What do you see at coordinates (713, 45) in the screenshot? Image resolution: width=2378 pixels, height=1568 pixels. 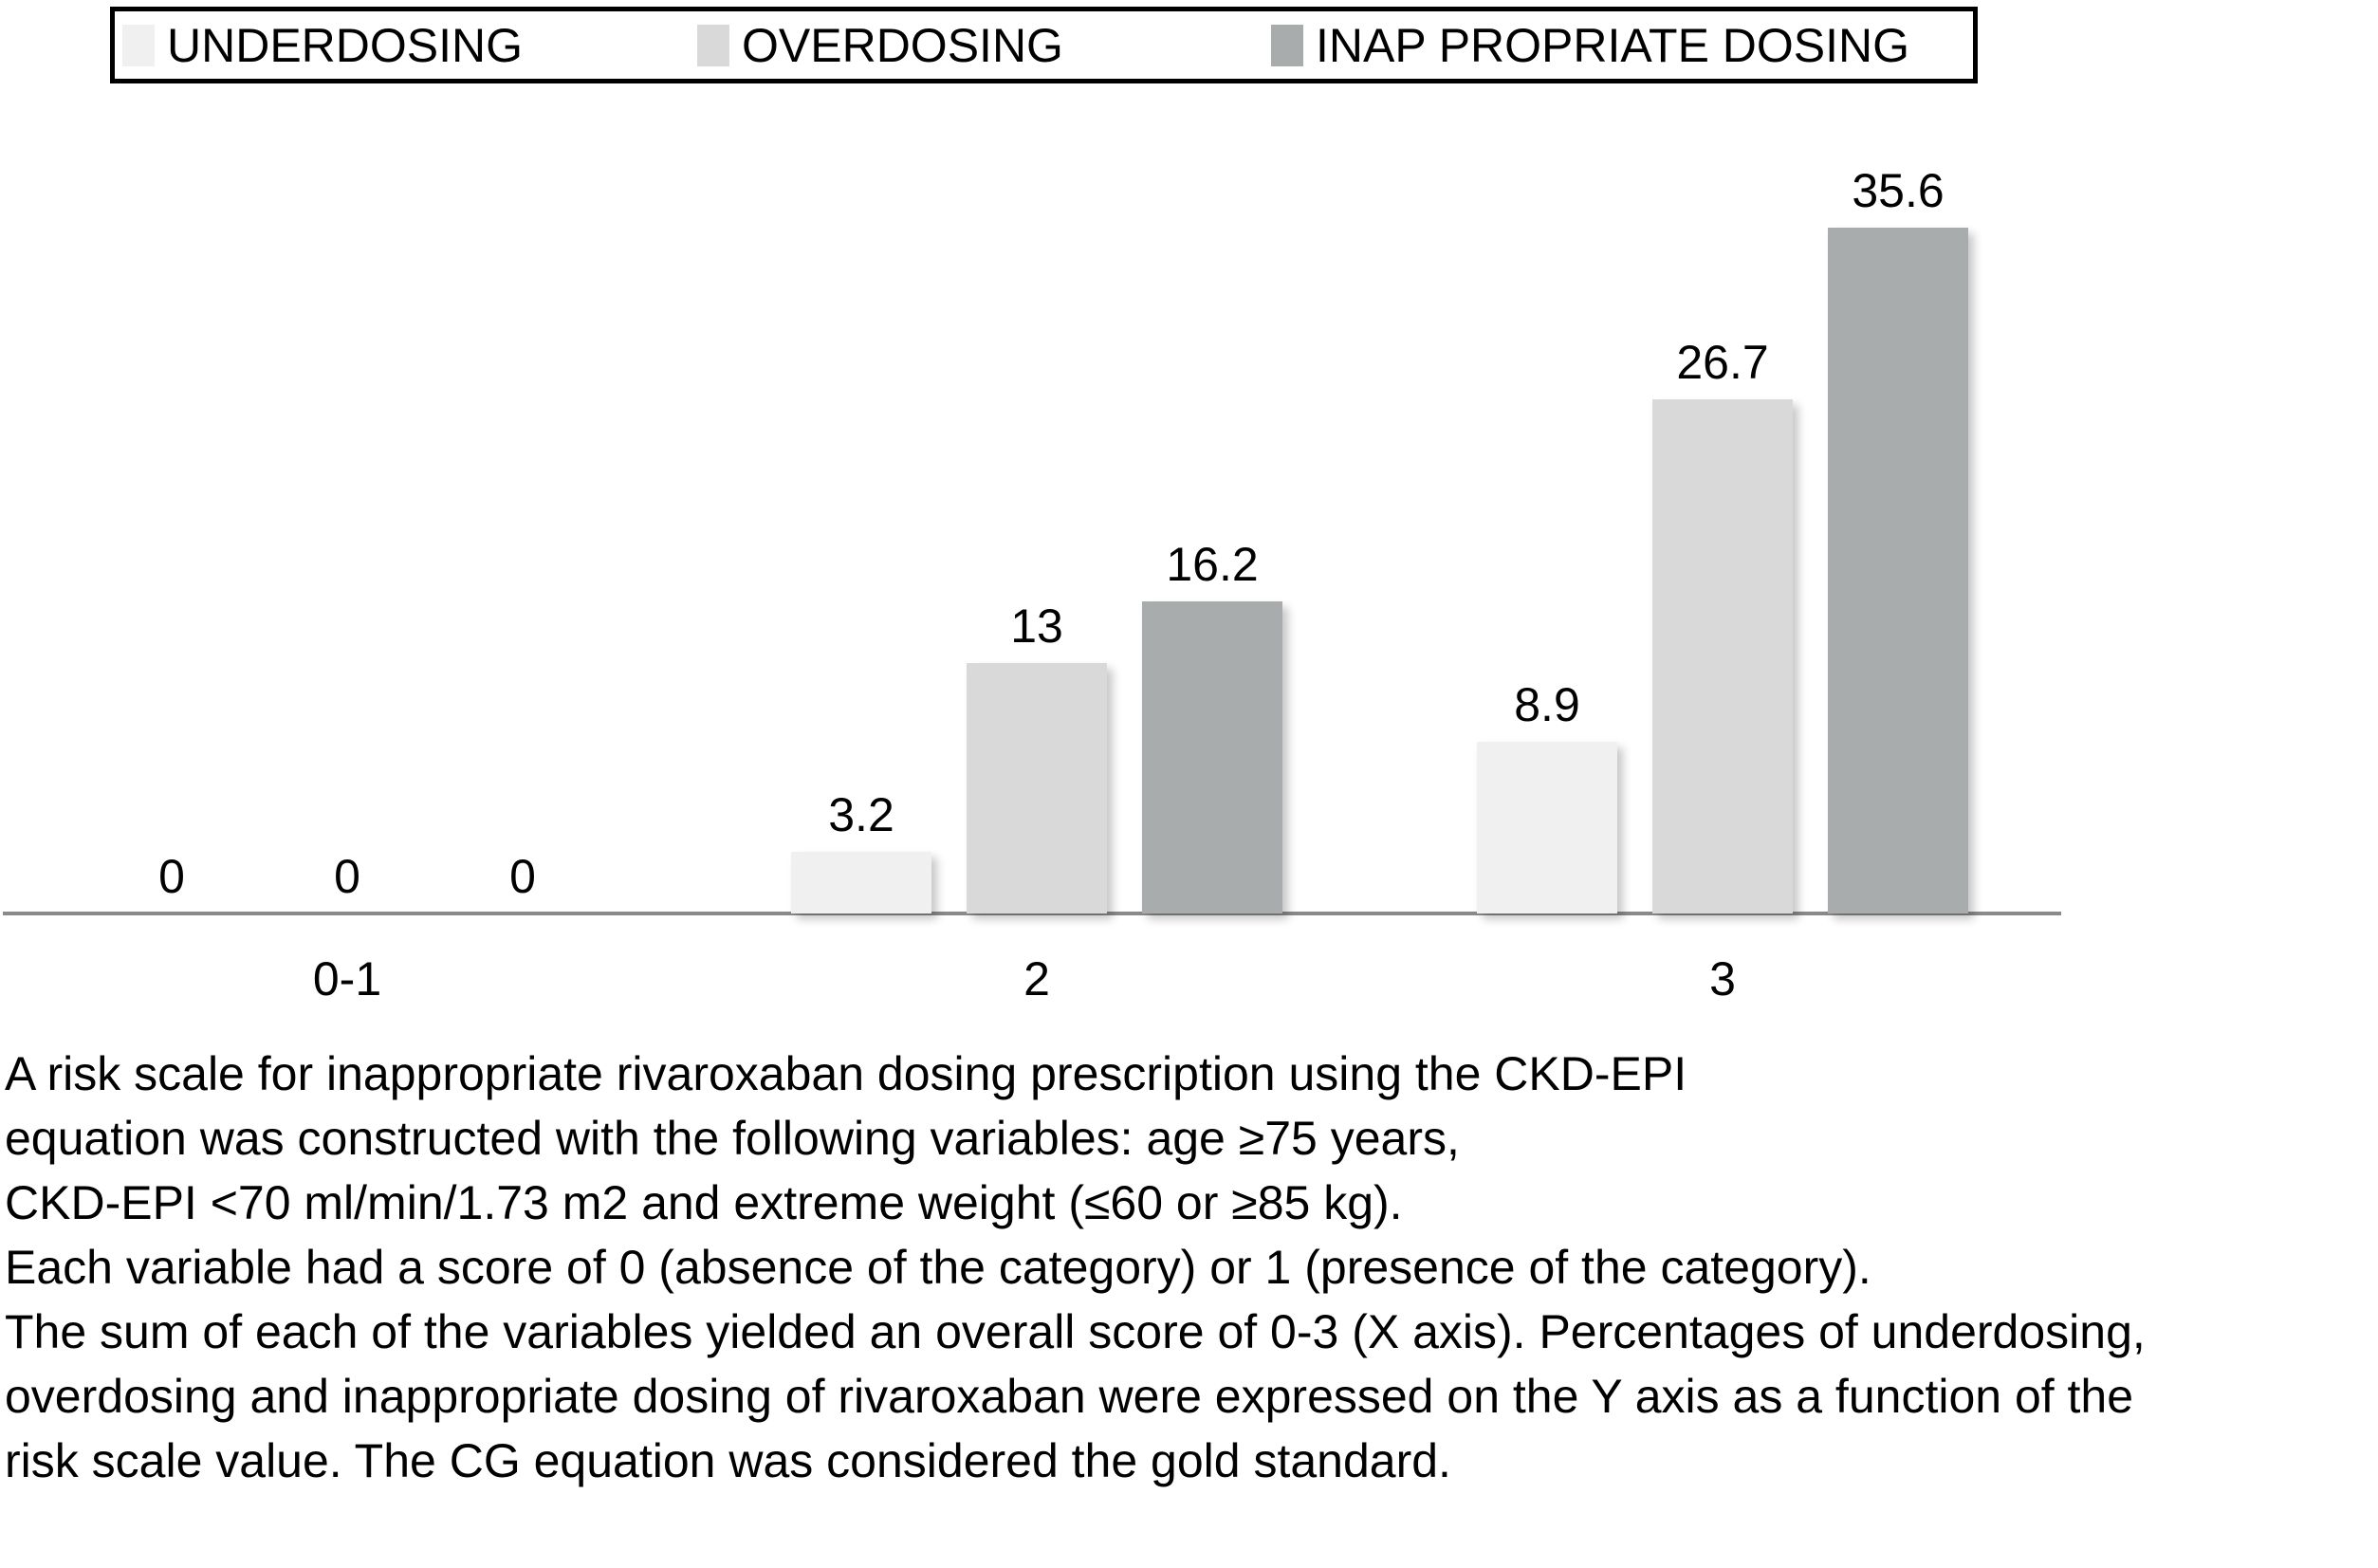 I see `overdosing-swatch-icon` at bounding box center [713, 45].